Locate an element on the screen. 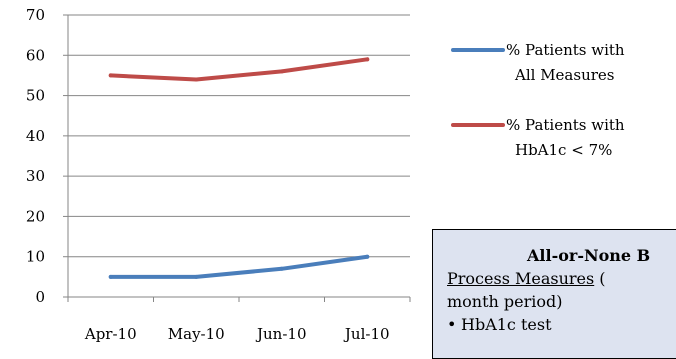 The image size is (676, 359). x-tick-label: Jul-10 is located at coordinates (366, 334).